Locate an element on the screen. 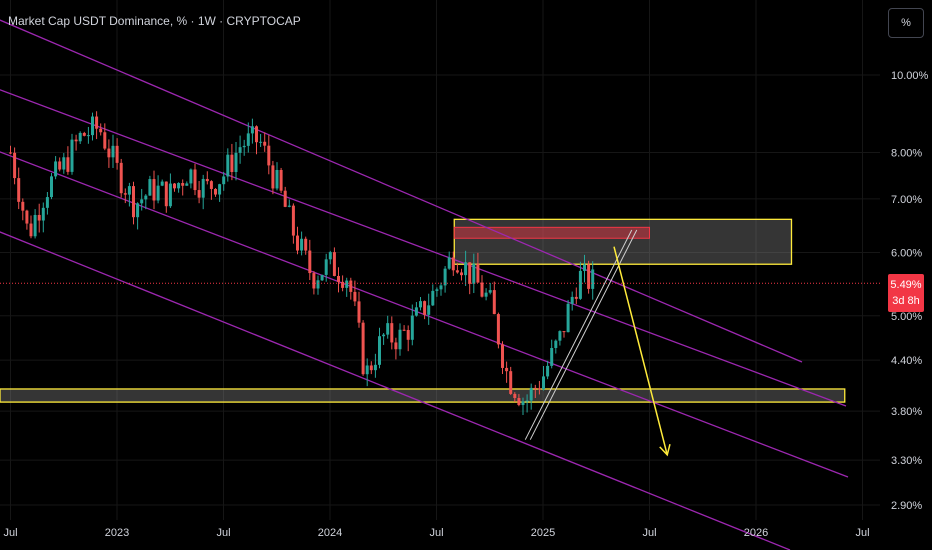 The height and width of the screenshot is (550, 932). scale-button: % is located at coordinates (906, 23).